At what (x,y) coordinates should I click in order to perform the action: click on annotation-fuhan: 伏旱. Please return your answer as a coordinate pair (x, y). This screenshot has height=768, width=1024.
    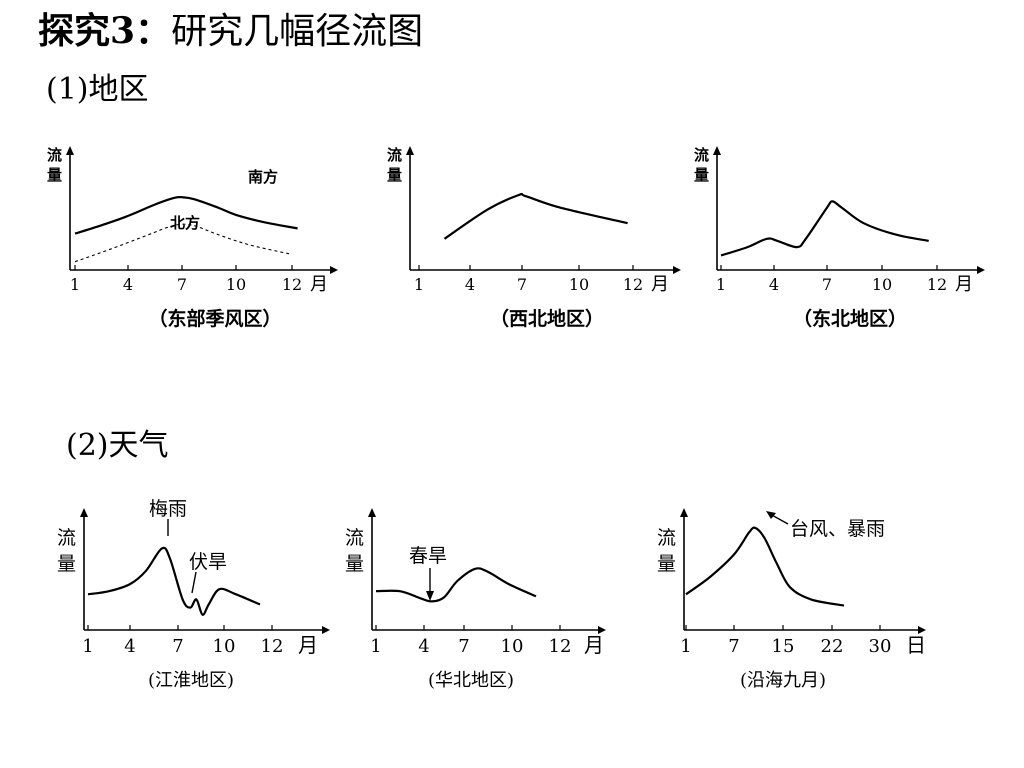
    Looking at the image, I should click on (208, 562).